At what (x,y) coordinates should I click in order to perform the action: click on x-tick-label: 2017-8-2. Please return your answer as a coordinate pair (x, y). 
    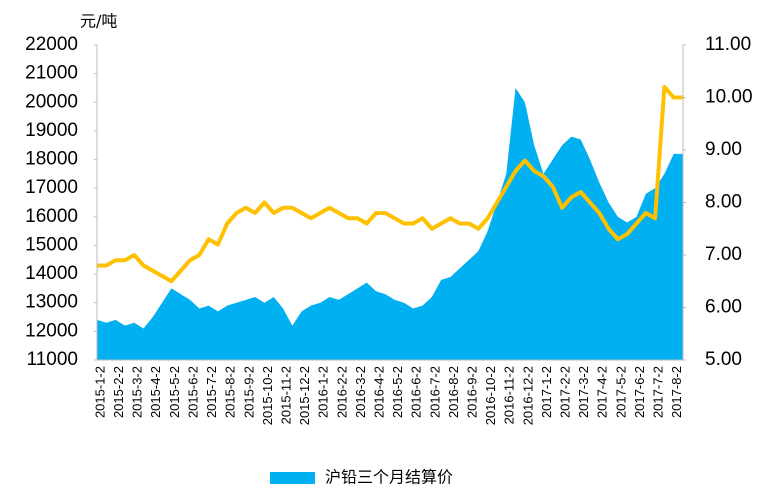
    Looking at the image, I should click on (676, 392).